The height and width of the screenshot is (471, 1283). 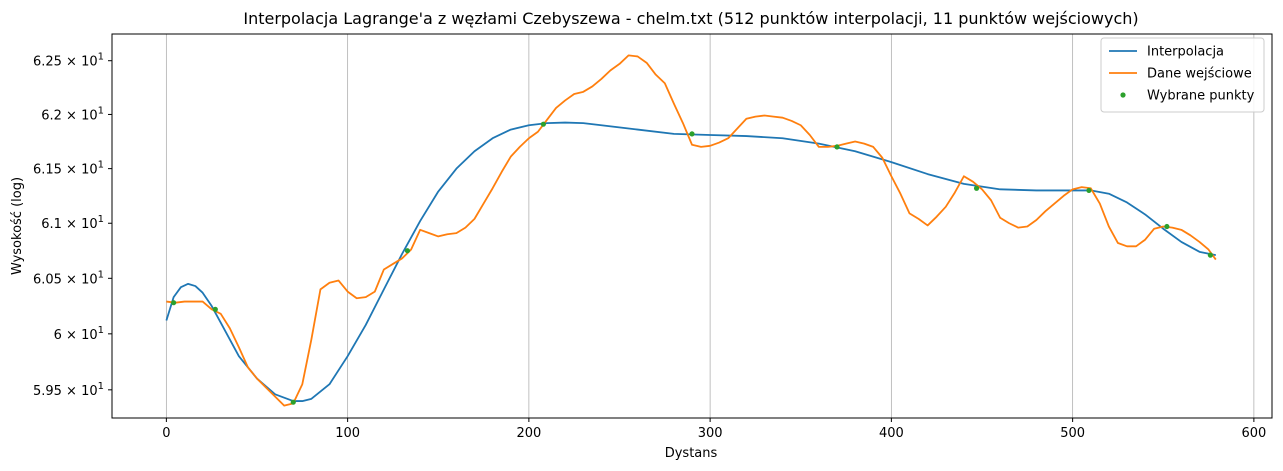 What do you see at coordinates (1185, 52) in the screenshot?
I see `legend-label: Interpolacja` at bounding box center [1185, 52].